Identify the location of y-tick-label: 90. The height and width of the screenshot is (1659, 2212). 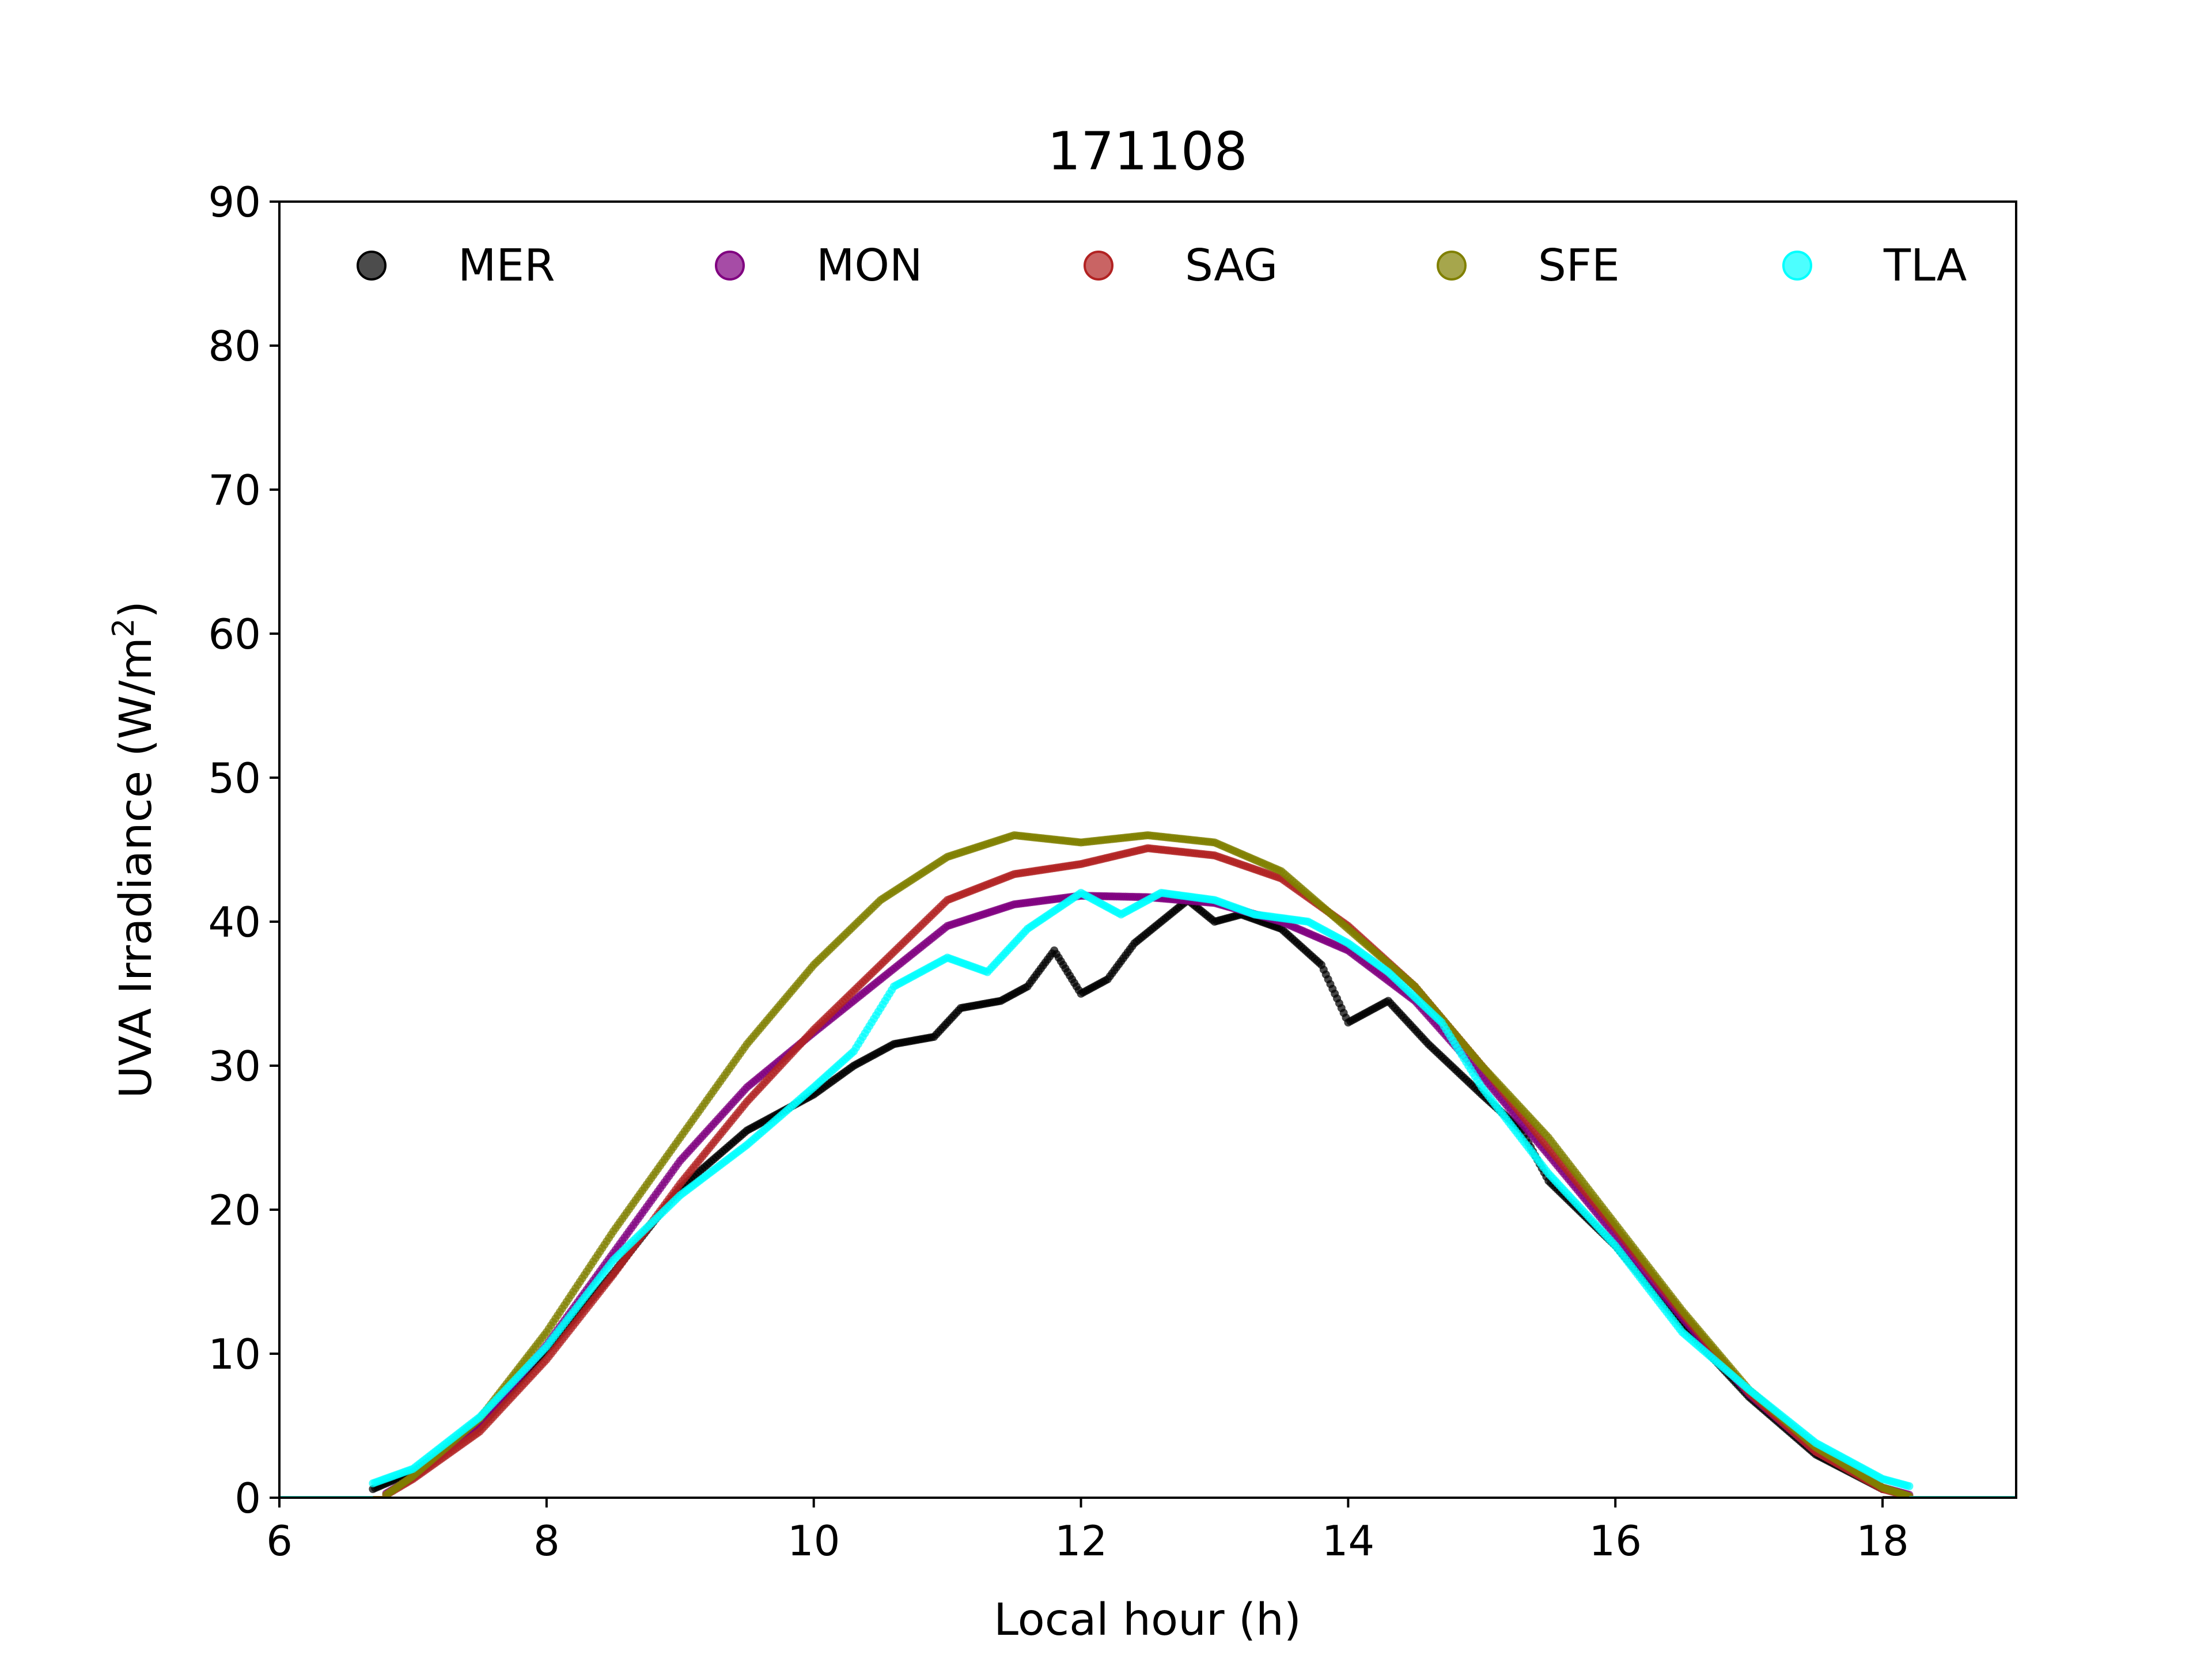
(234, 202).